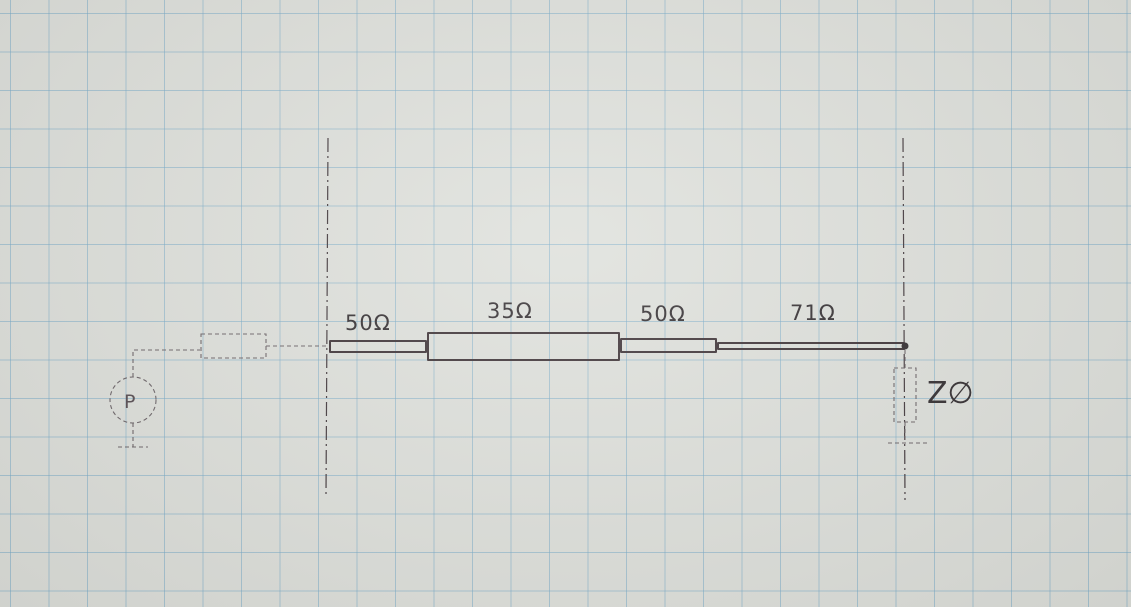 This screenshot has width=1131, height=607. Describe the element at coordinates (909, 433) in the screenshot. I see `load-ground` at that location.